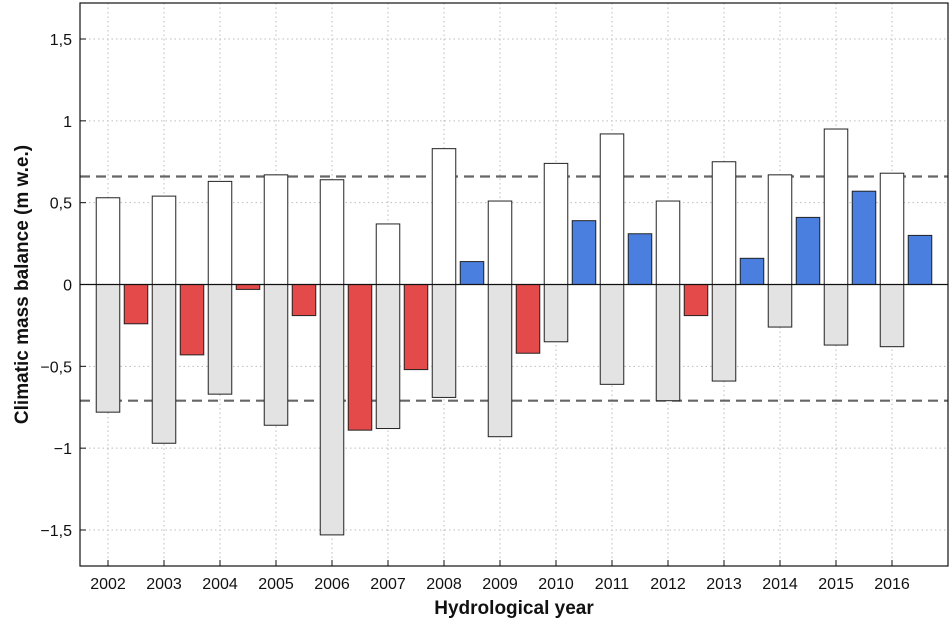 The image size is (951, 622). Describe the element at coordinates (220, 584) in the screenshot. I see `x-tick-label: 2004` at that location.